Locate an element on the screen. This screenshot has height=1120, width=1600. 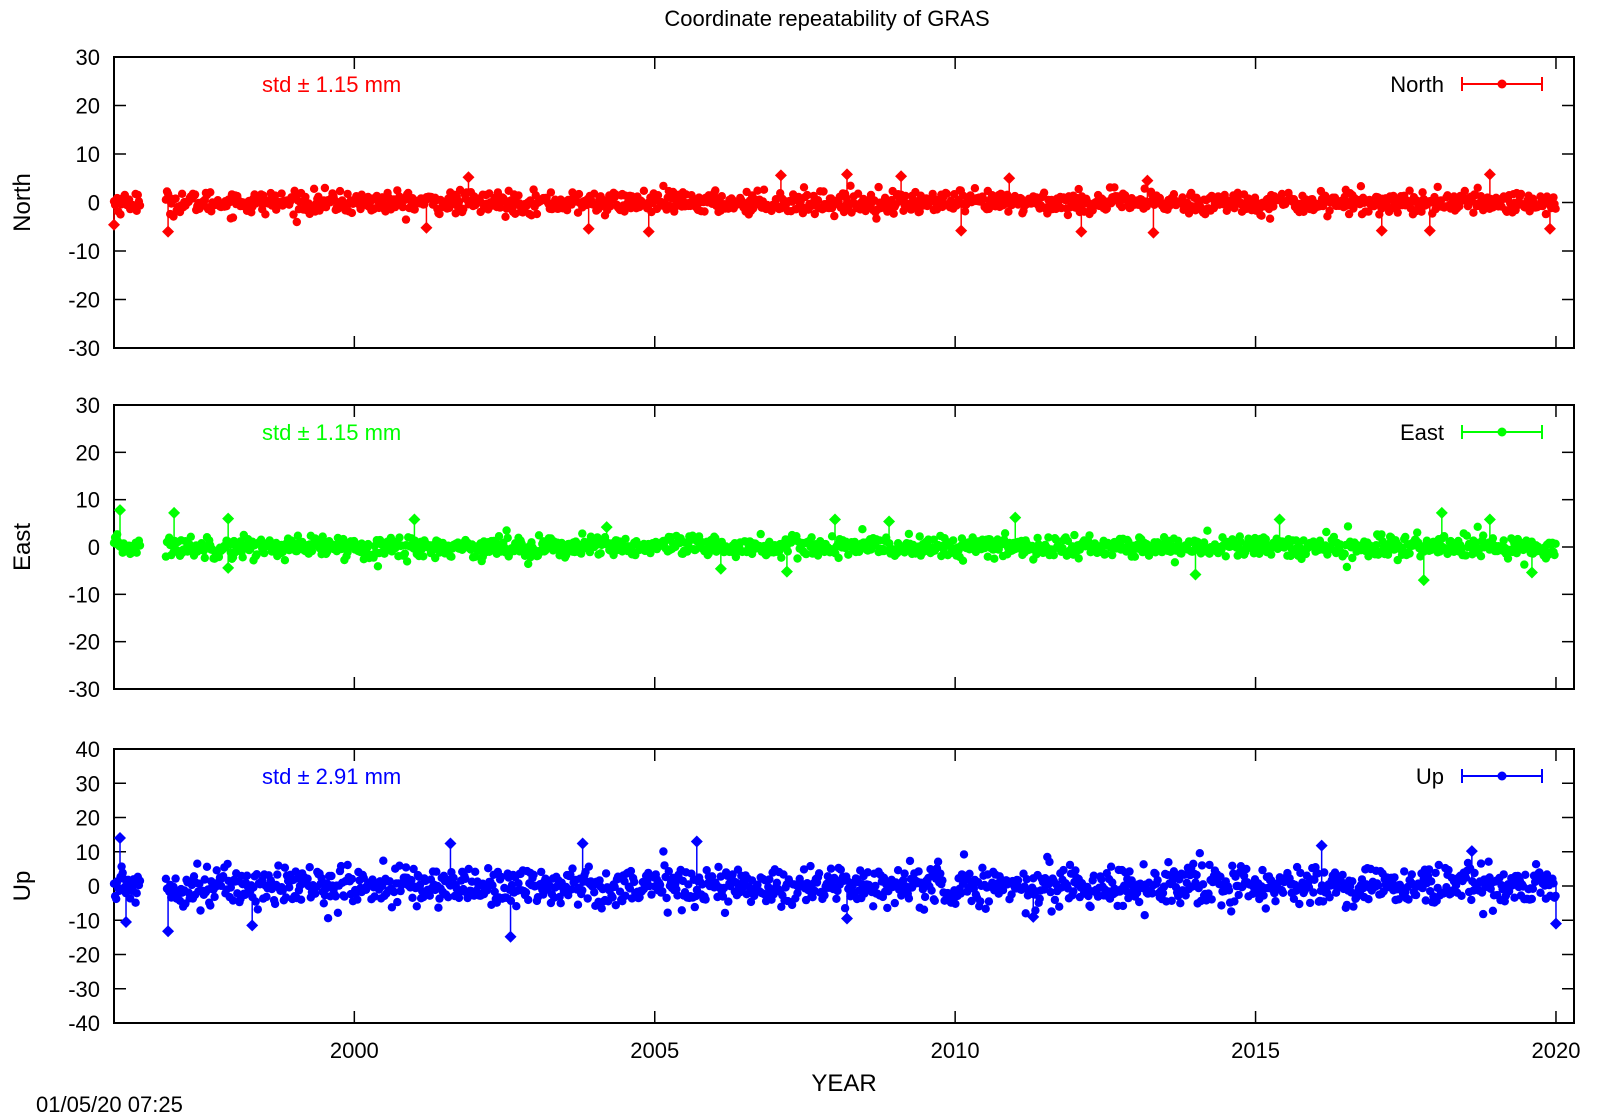
y-tick-label: 30 is located at coordinates (88, 57).